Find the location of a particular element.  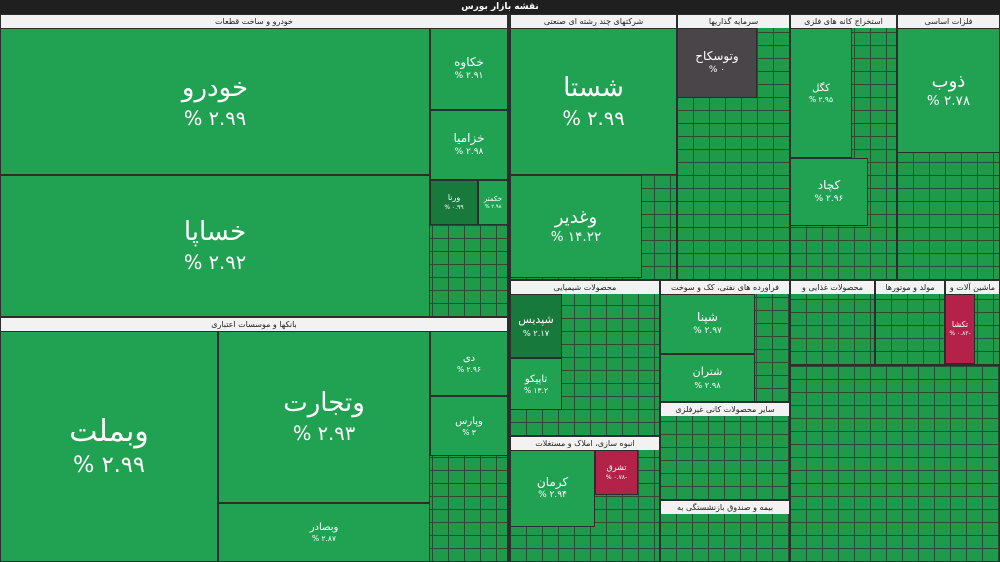

stock-symbol: وتوسکاح is located at coordinates (717, 56).